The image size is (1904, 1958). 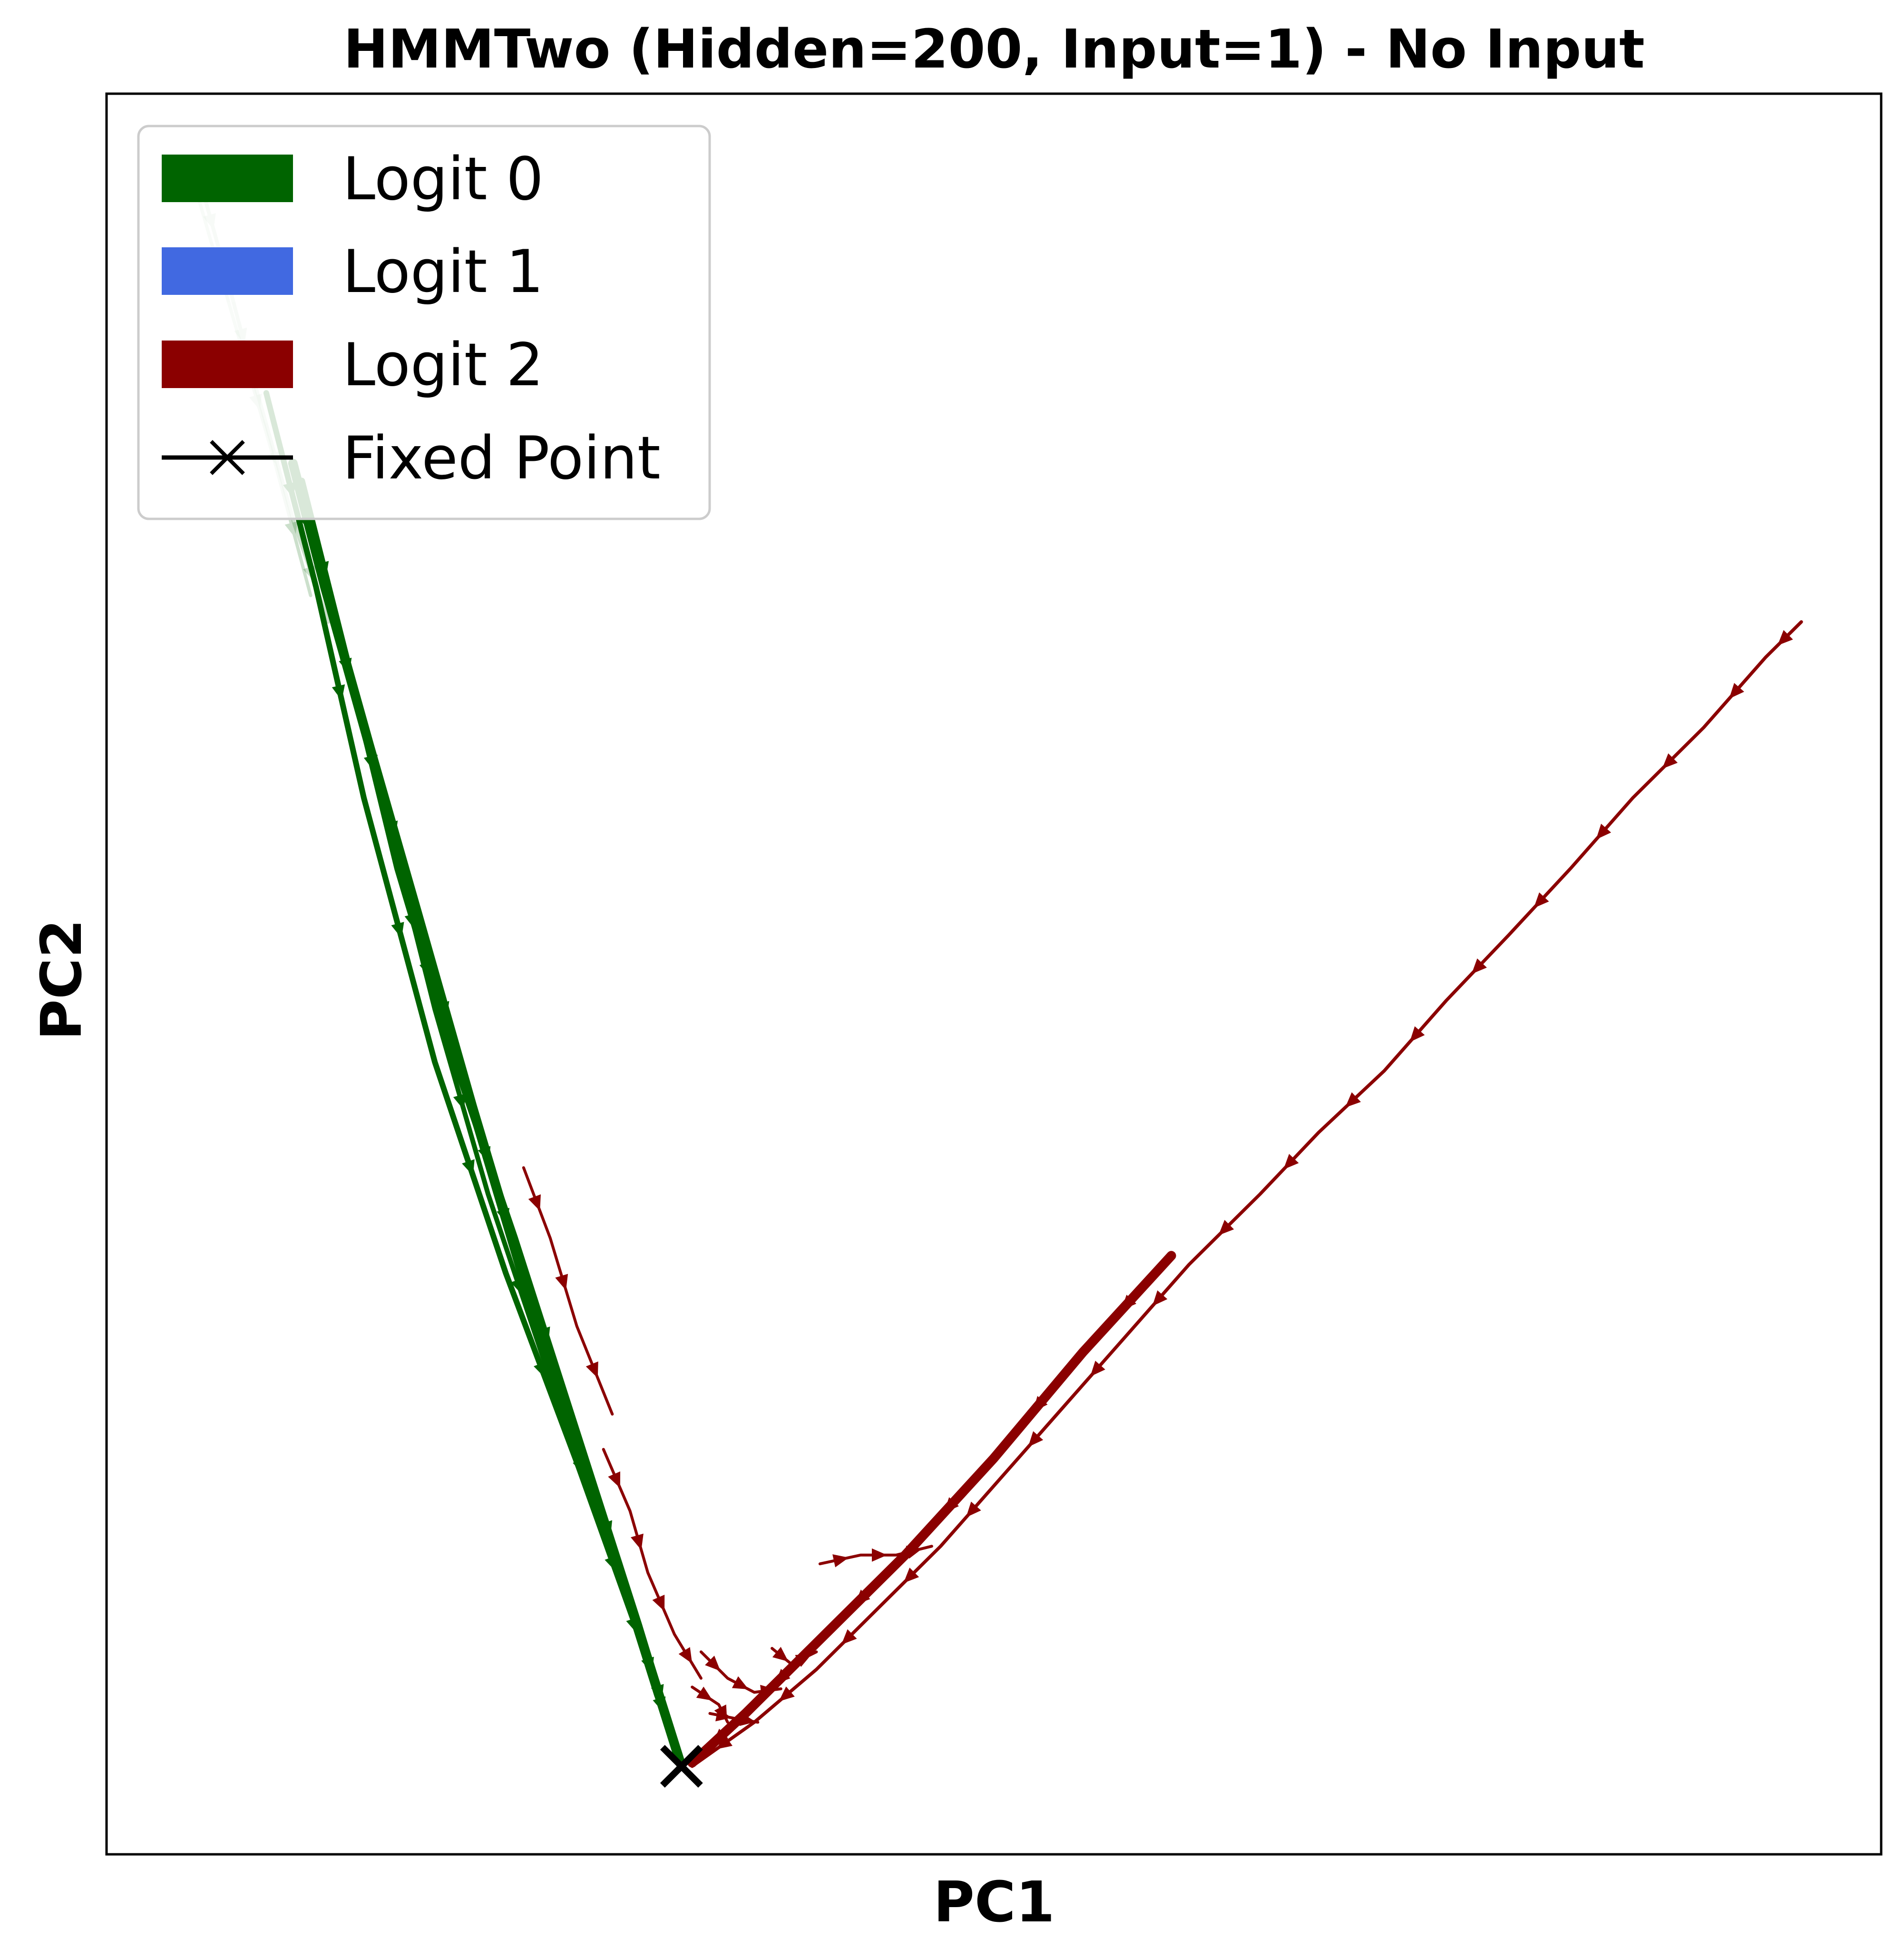 I want to click on series-logit-0-trajectory, so click(x=505, y=1194).